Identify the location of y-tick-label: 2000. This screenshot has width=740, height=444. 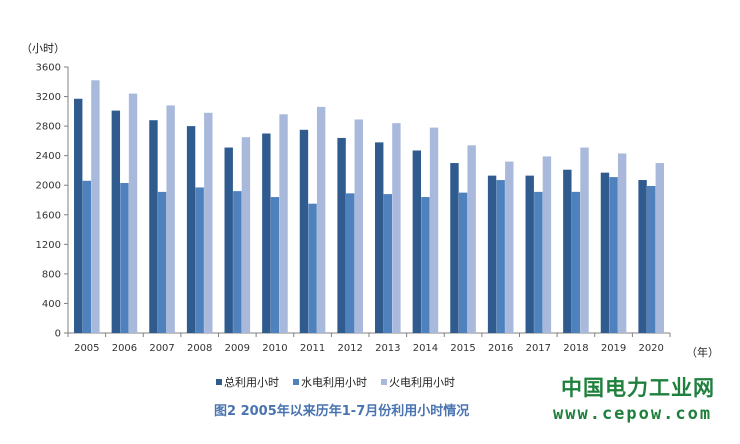
(48, 186).